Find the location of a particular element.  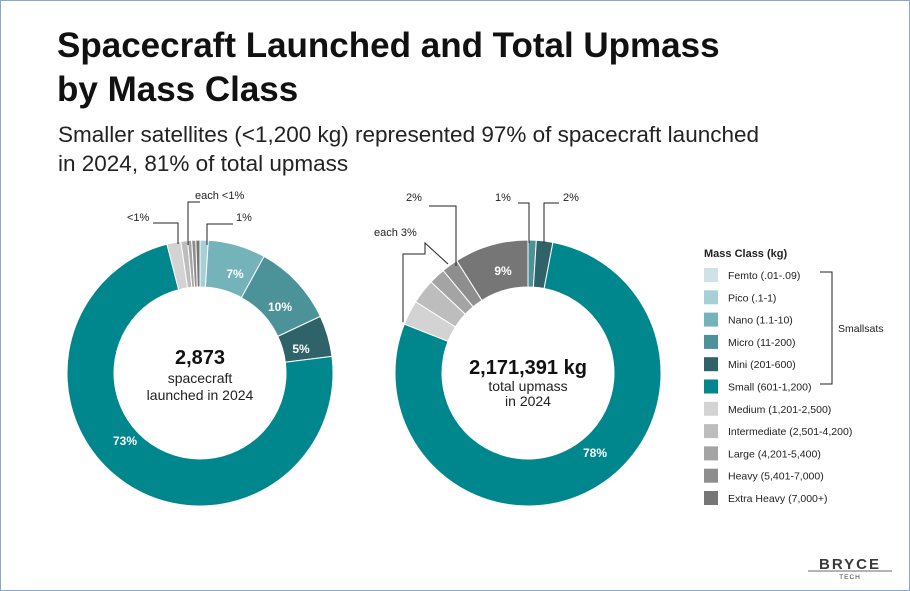

title-line-2: by Mass Class is located at coordinates (178, 89).